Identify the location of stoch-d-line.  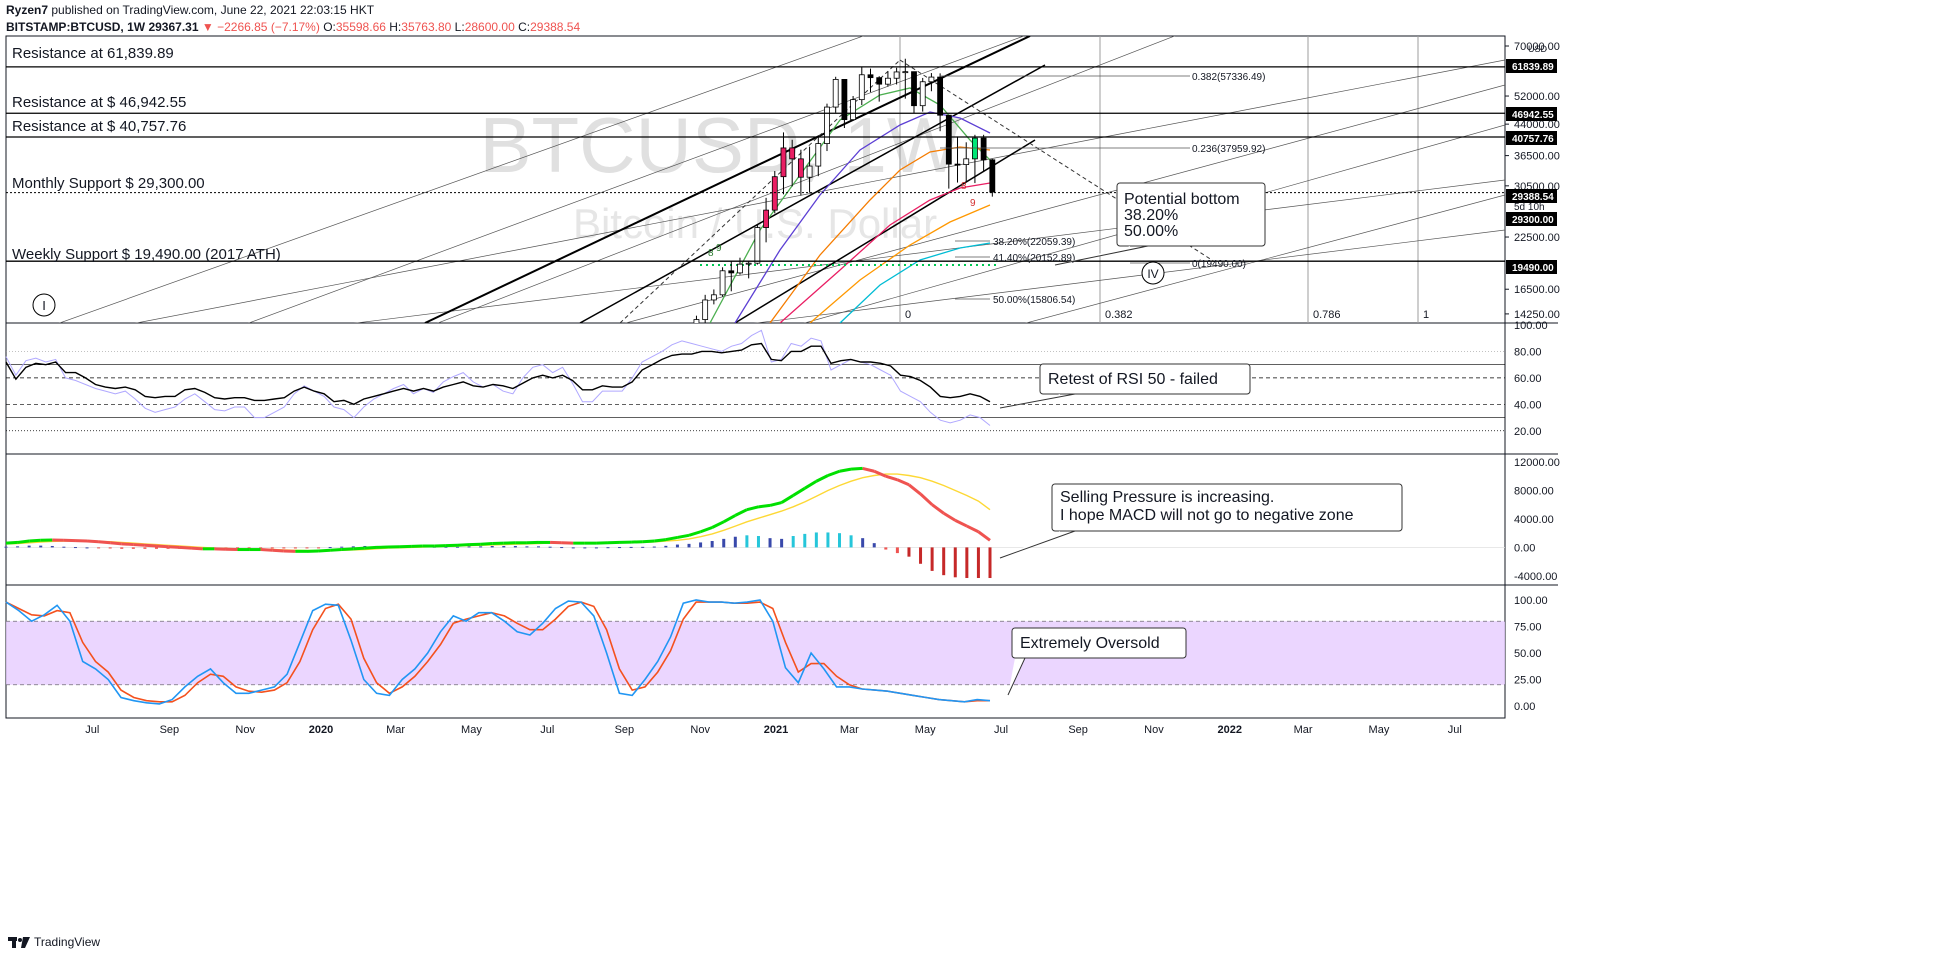
(497, 652).